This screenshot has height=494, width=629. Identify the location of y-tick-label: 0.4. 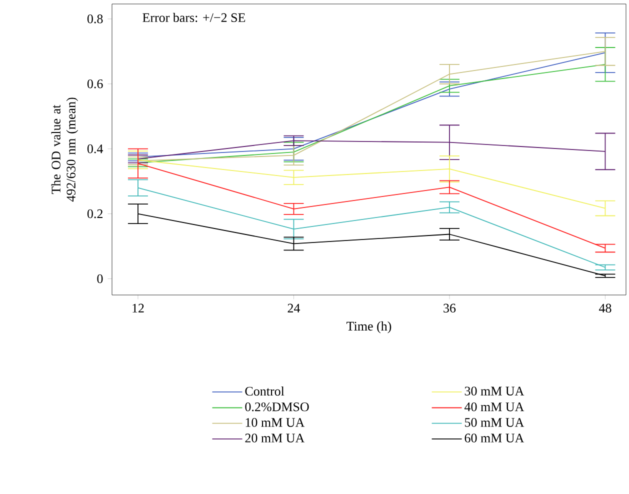
(95, 149).